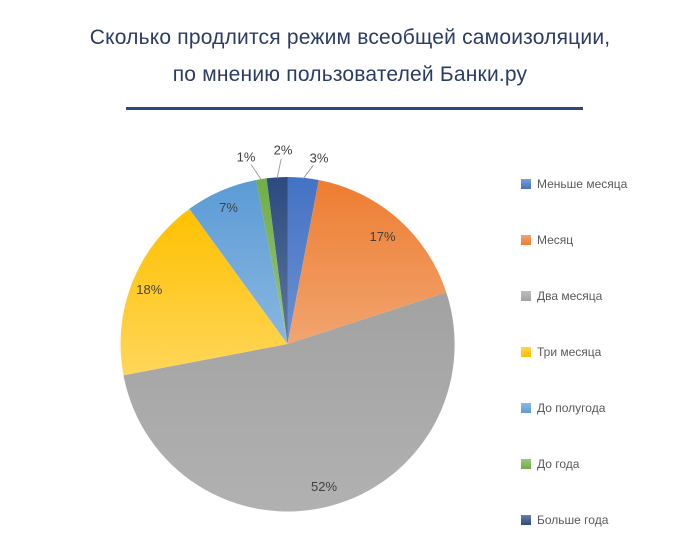 The image size is (700, 556). I want to click on legend-item-3: Два месяца, so click(574, 296).